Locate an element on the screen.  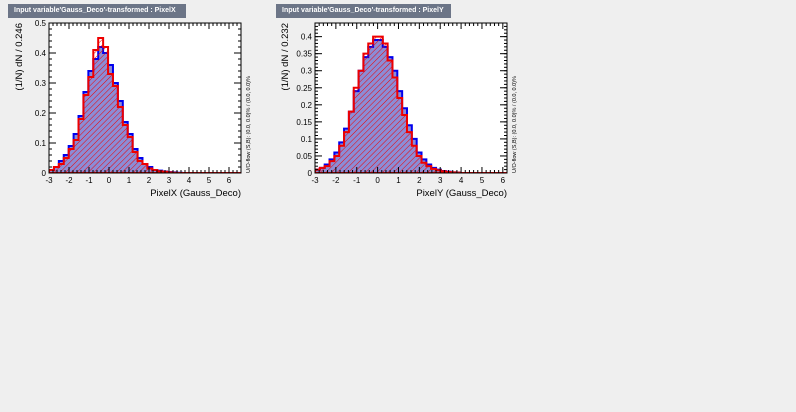
y-tick-label: 0.15 is located at coordinates (304, 122).